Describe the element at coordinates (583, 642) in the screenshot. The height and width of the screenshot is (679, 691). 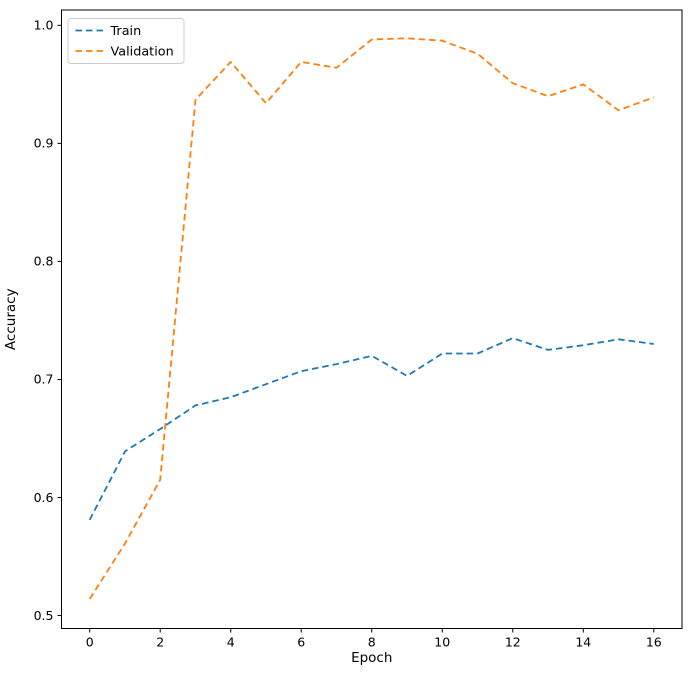
I see `x-tick-label: 14` at that location.